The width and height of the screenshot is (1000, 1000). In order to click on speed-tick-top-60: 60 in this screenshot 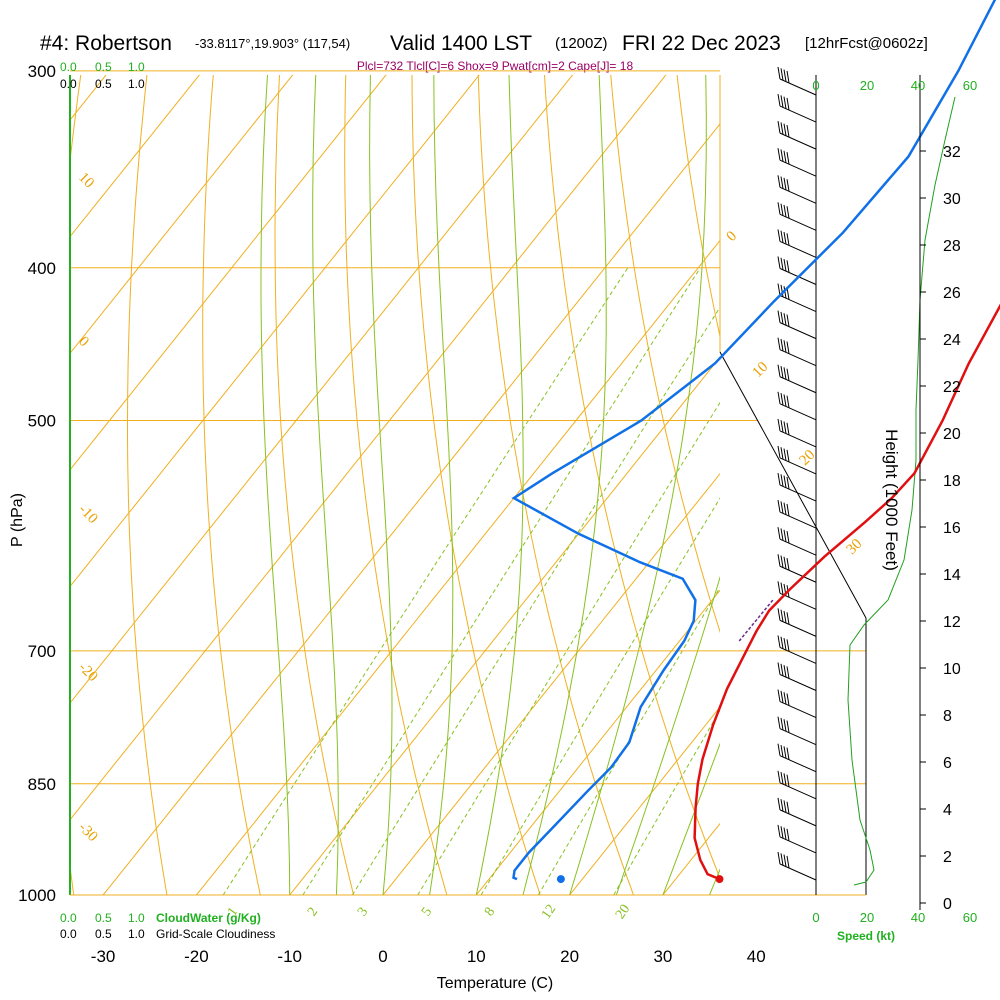, I will do `click(970, 85)`.